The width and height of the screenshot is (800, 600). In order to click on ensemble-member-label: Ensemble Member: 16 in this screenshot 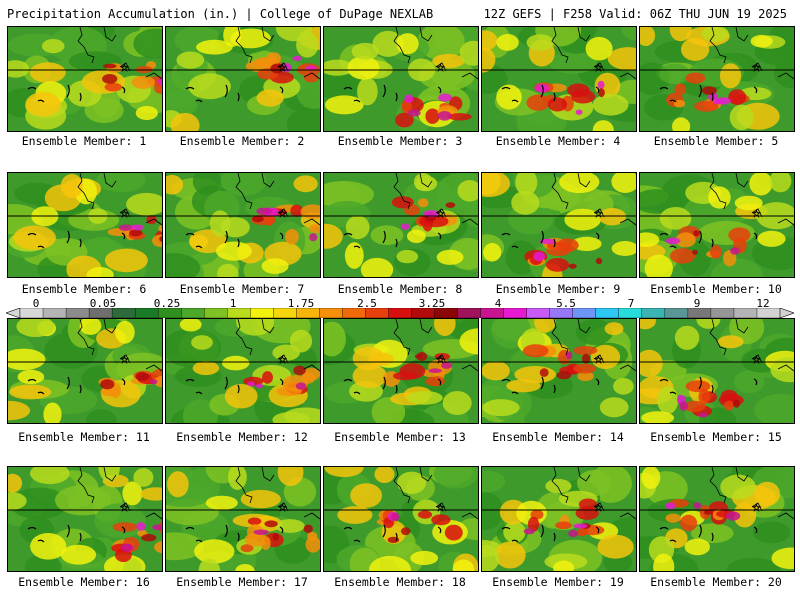, I will do `click(84, 582)`.